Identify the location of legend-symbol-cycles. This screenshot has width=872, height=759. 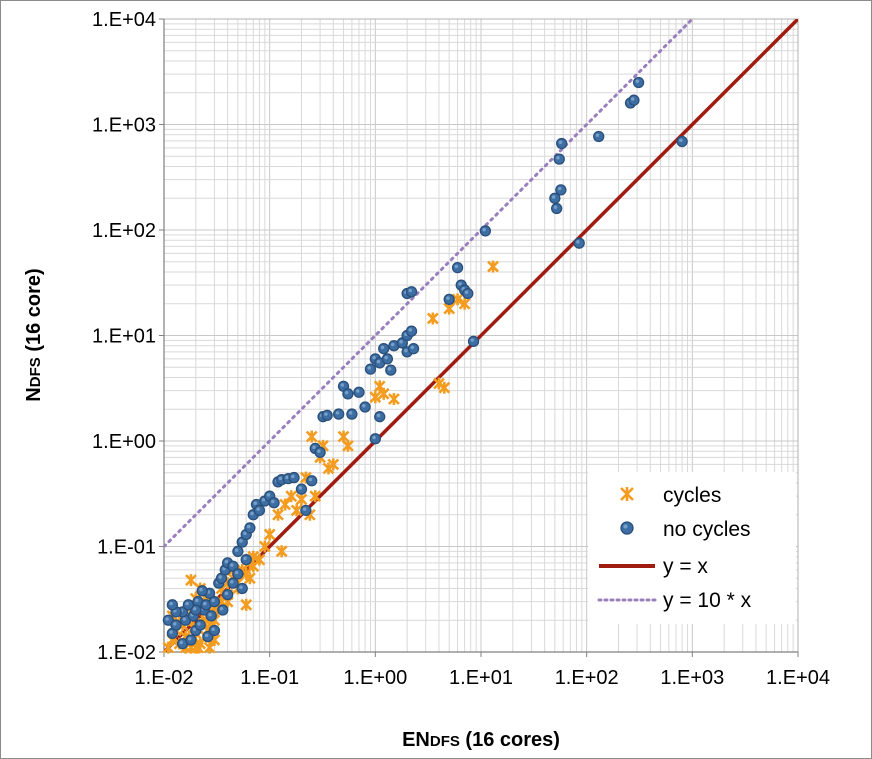
(627, 494).